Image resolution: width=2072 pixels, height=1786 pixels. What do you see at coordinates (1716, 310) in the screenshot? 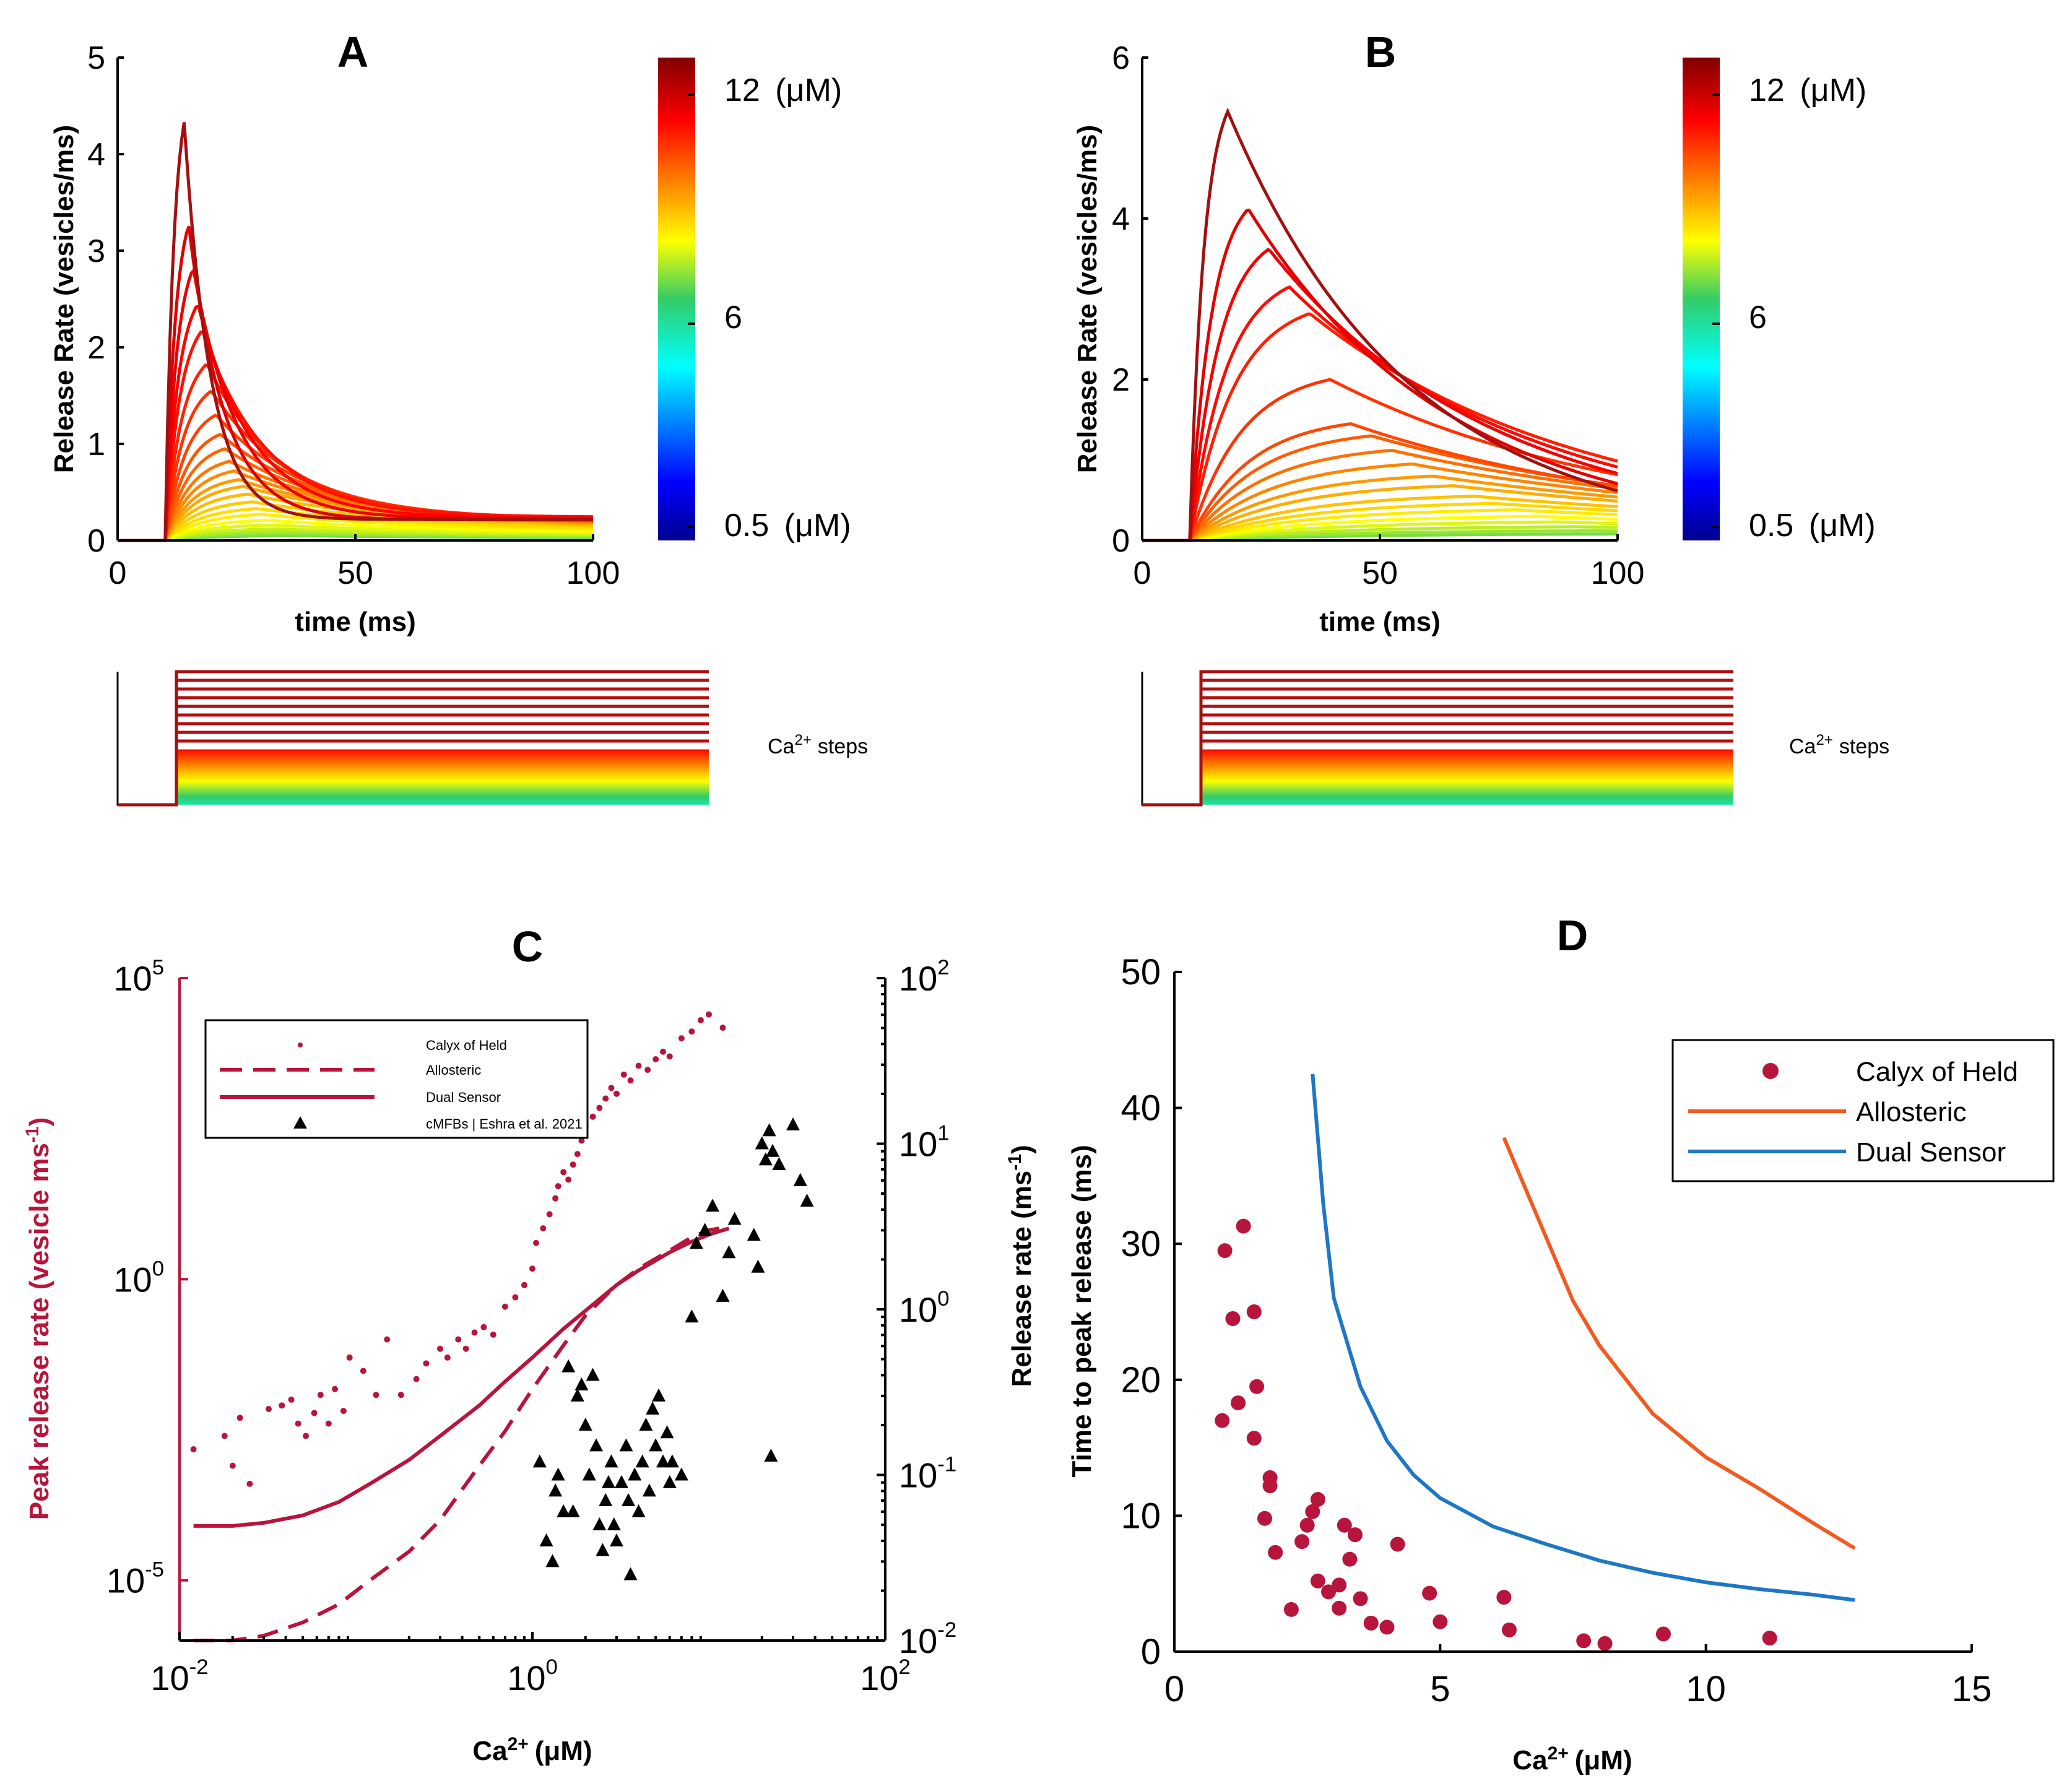
I see `panel-b-colorbar-ticks` at bounding box center [1716, 310].